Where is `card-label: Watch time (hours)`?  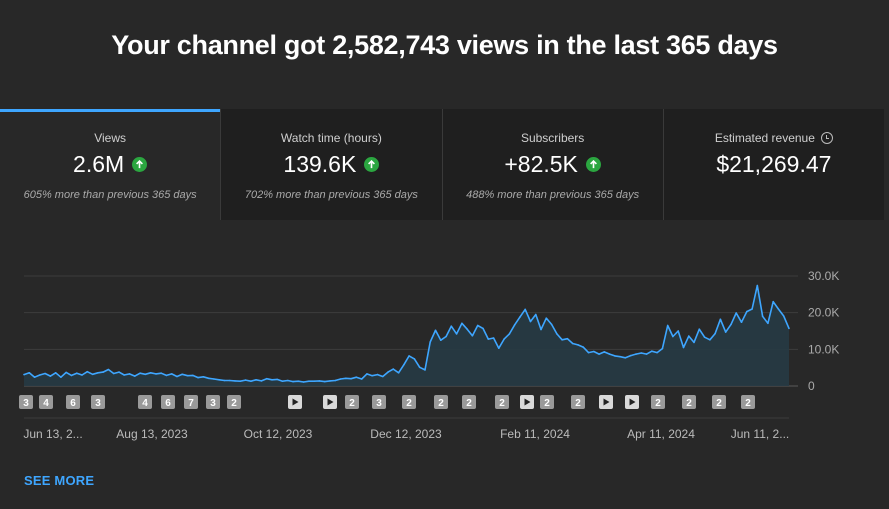 card-label: Watch time (hours) is located at coordinates (331, 138).